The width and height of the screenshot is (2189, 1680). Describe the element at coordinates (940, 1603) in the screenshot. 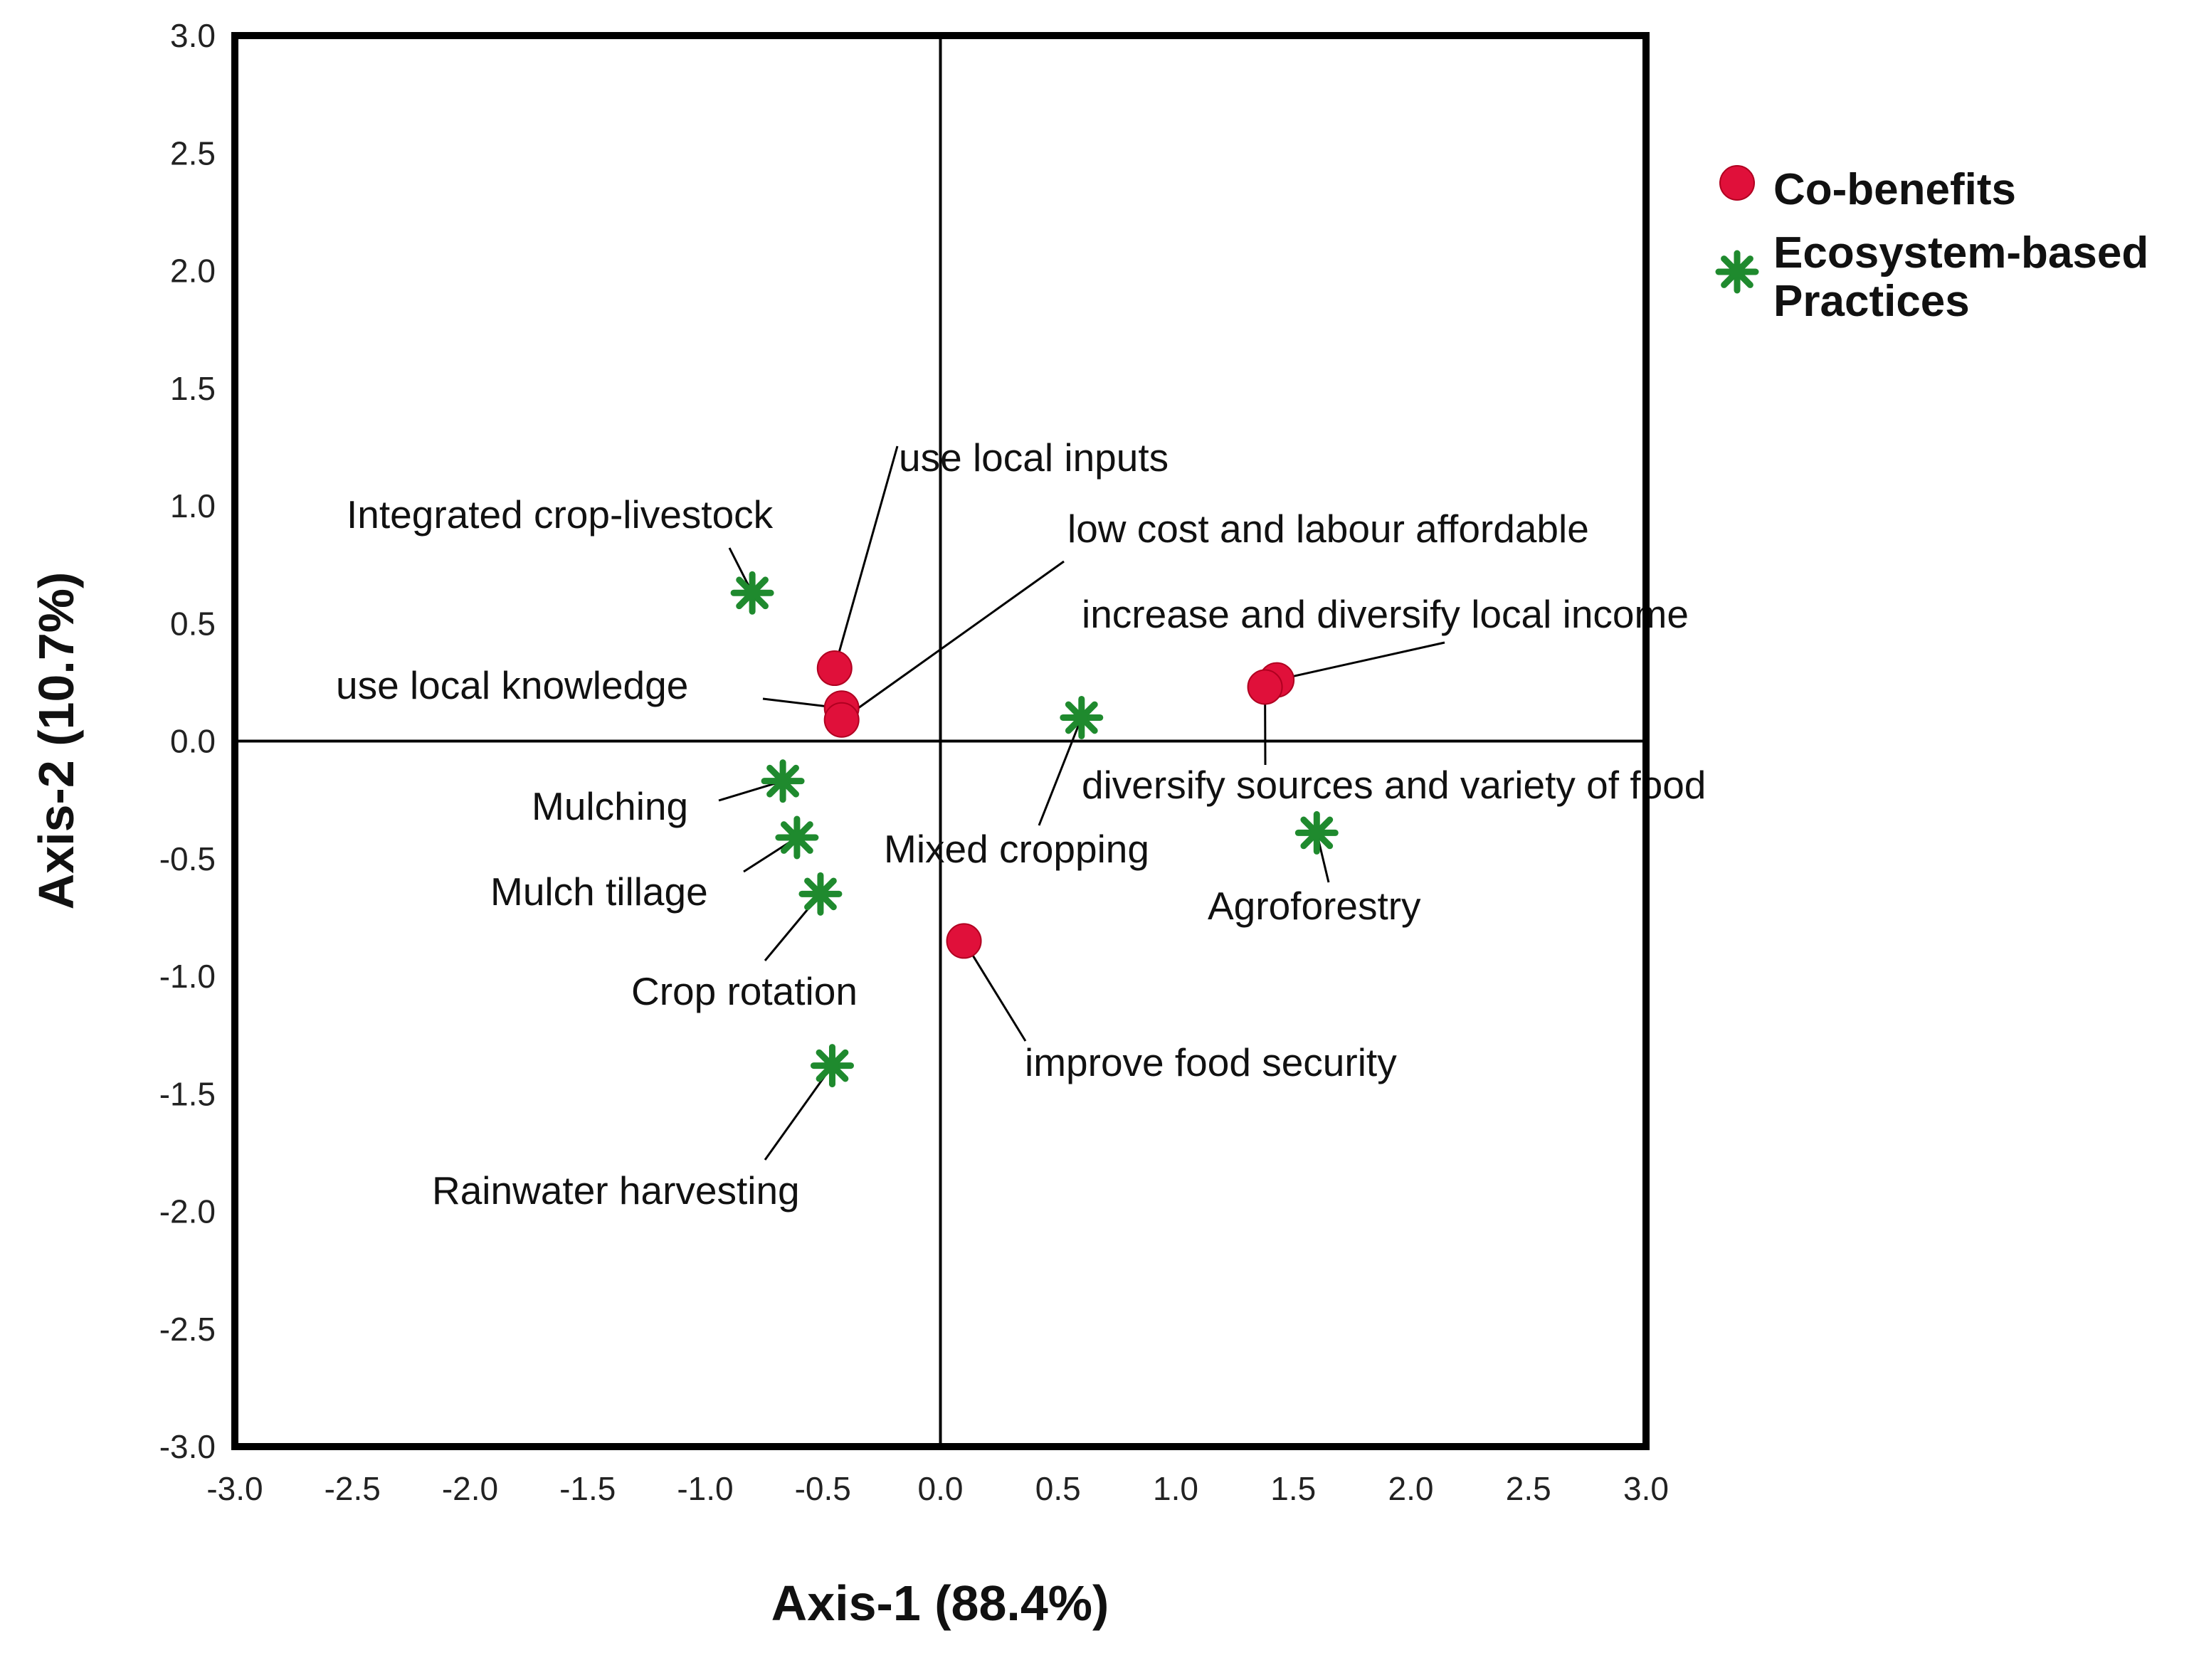

I see `x-axis-title: Axis-1 (88.4%)` at that location.